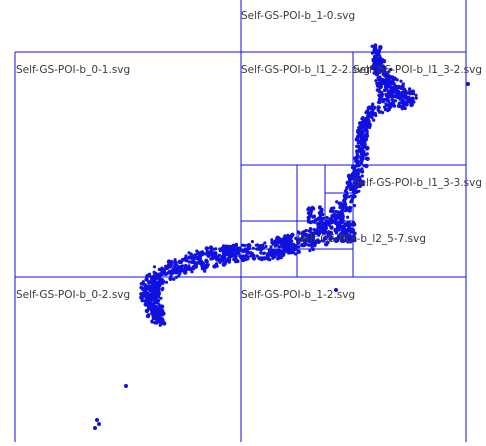 The height and width of the screenshot is (446, 486). Describe the element at coordinates (73, 295) in the screenshot. I see `tile-label-0-2: Self-GS-POI-b_0-2.svg` at that location.